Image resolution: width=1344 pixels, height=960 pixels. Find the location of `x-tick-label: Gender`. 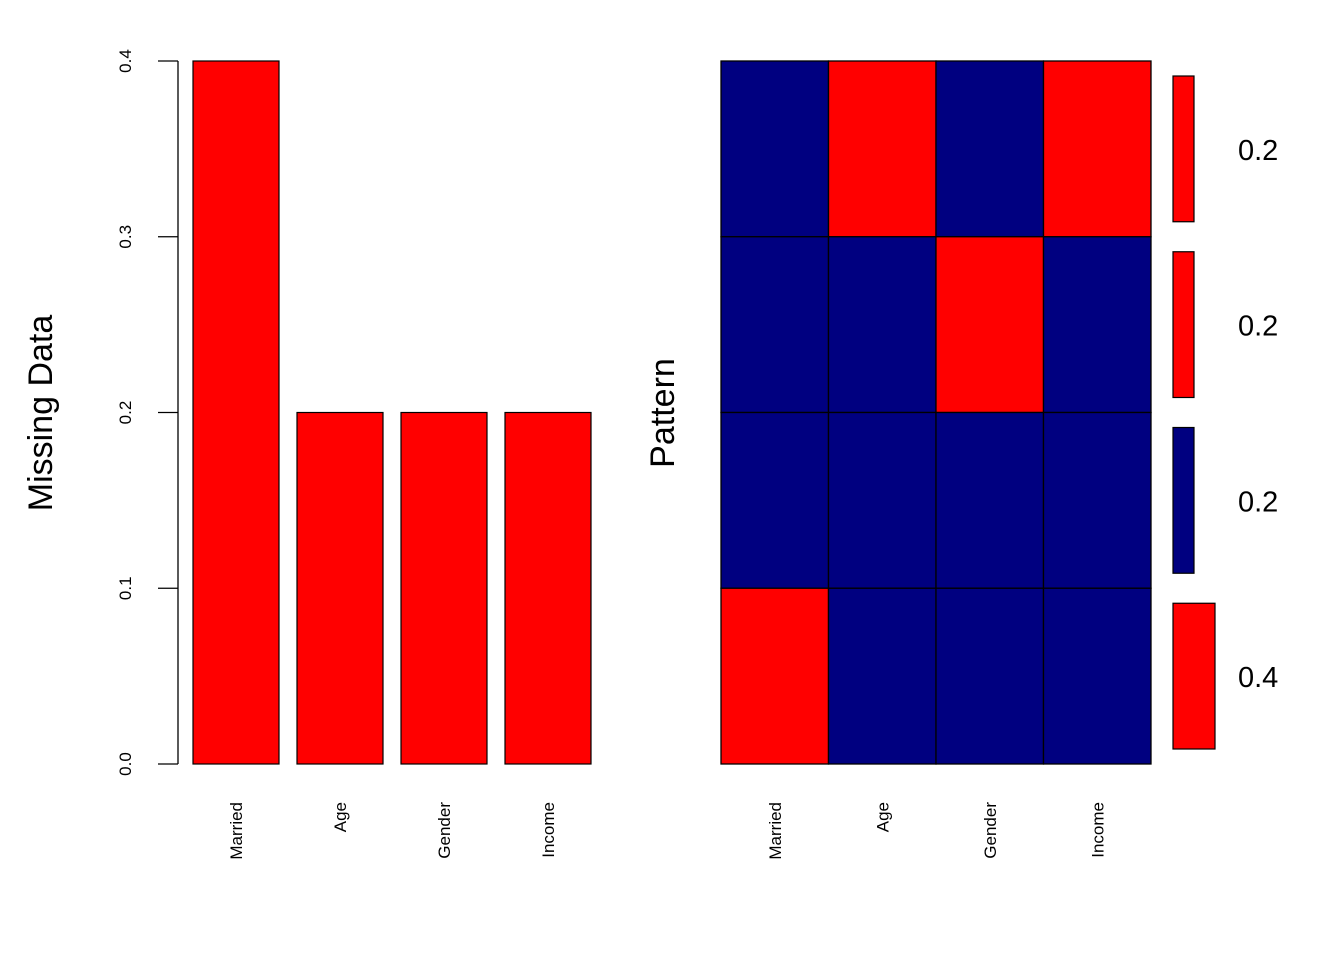

x-tick-label: Gender is located at coordinates (444, 830).